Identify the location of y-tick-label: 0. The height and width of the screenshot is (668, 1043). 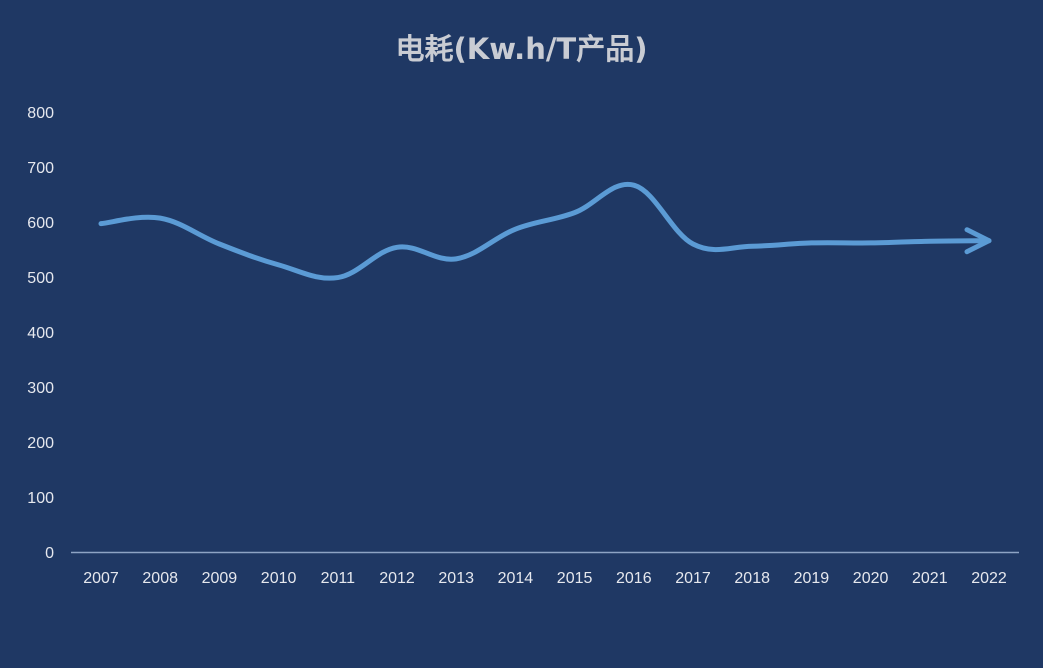
(49, 553).